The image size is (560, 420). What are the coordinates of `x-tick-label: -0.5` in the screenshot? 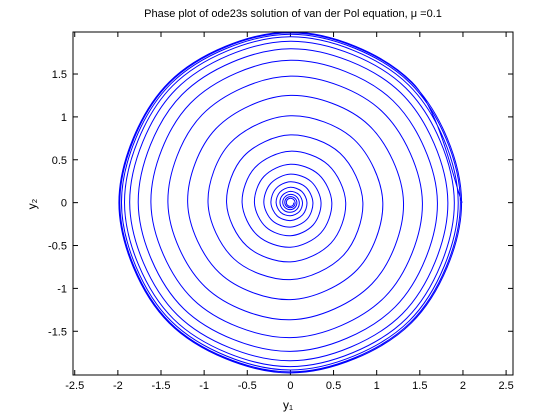 It's located at (247, 386).